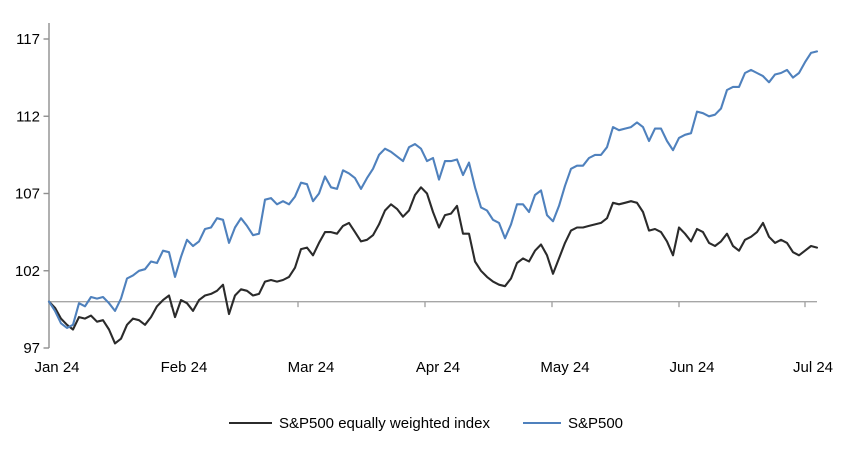 The image size is (852, 453). Describe the element at coordinates (28, 116) in the screenshot. I see `y-tick-label: 112` at that location.